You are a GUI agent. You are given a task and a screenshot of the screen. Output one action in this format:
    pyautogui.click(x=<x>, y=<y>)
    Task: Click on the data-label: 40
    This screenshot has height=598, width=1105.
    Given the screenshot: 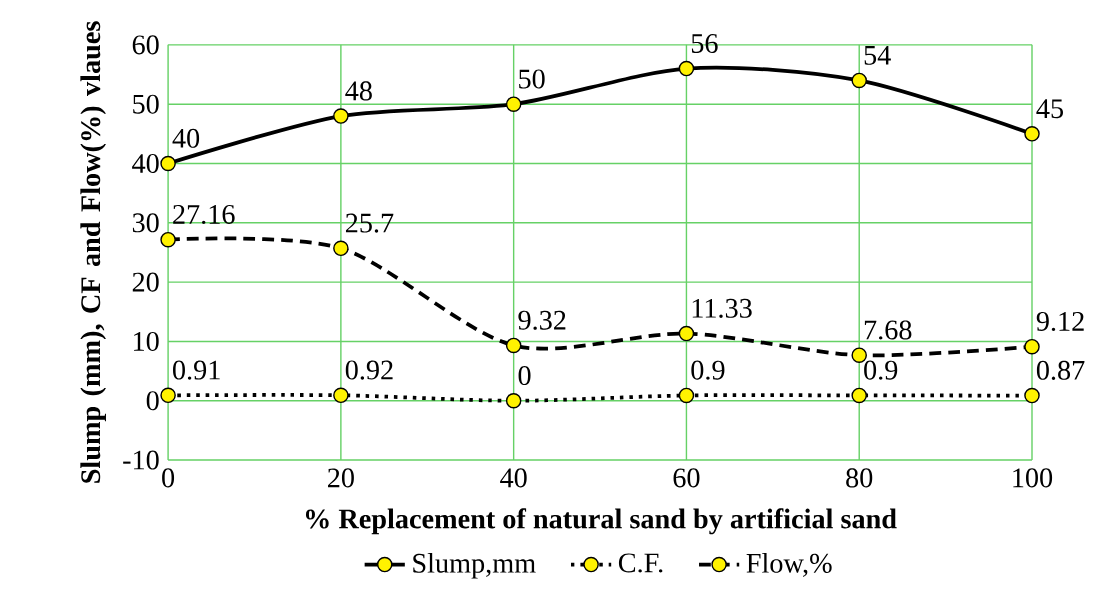 What is the action you would take?
    pyautogui.click(x=186, y=138)
    